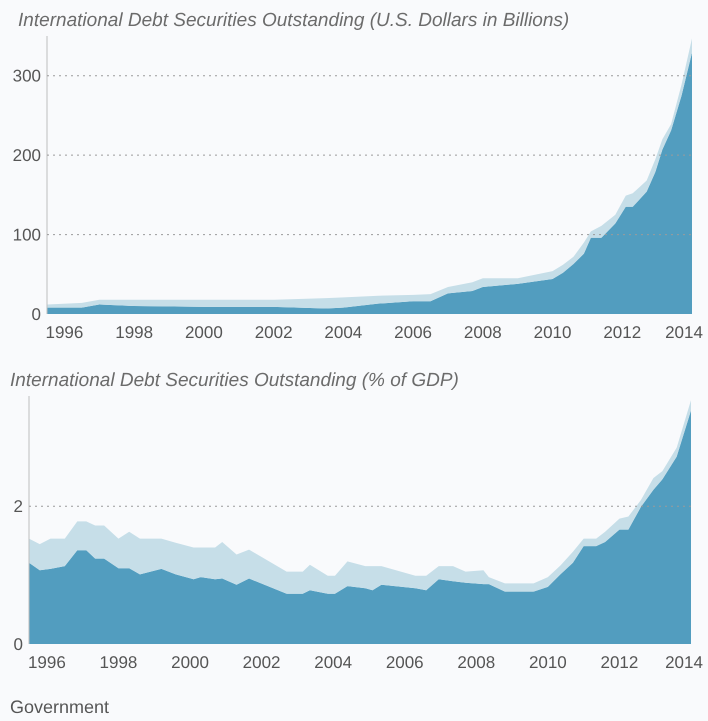 The width and height of the screenshot is (708, 721). Describe the element at coordinates (26, 156) in the screenshot. I see `y-tick-label: 200` at that location.